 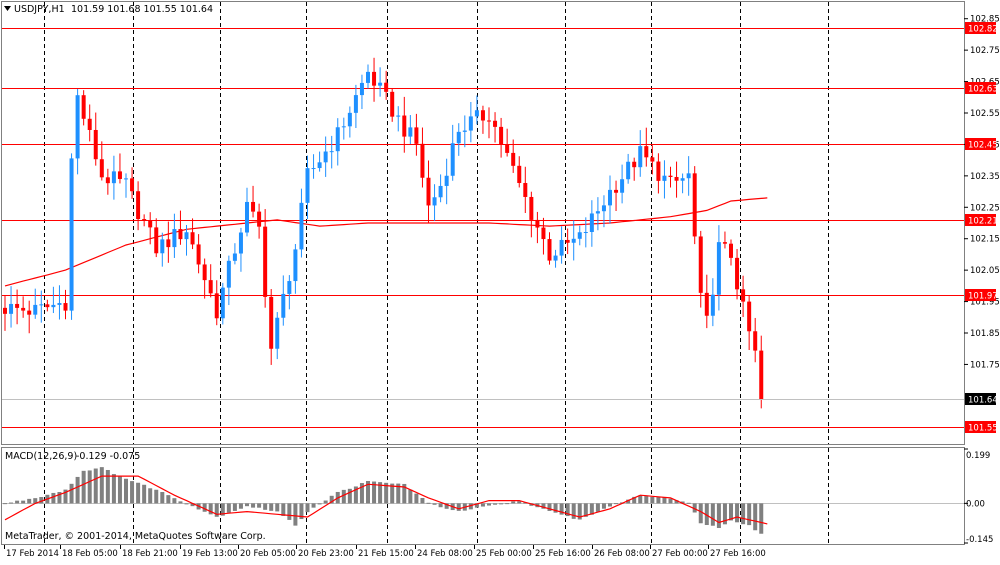 I want to click on time-tick-label: 24 Feb 08:00, so click(x=445, y=554).